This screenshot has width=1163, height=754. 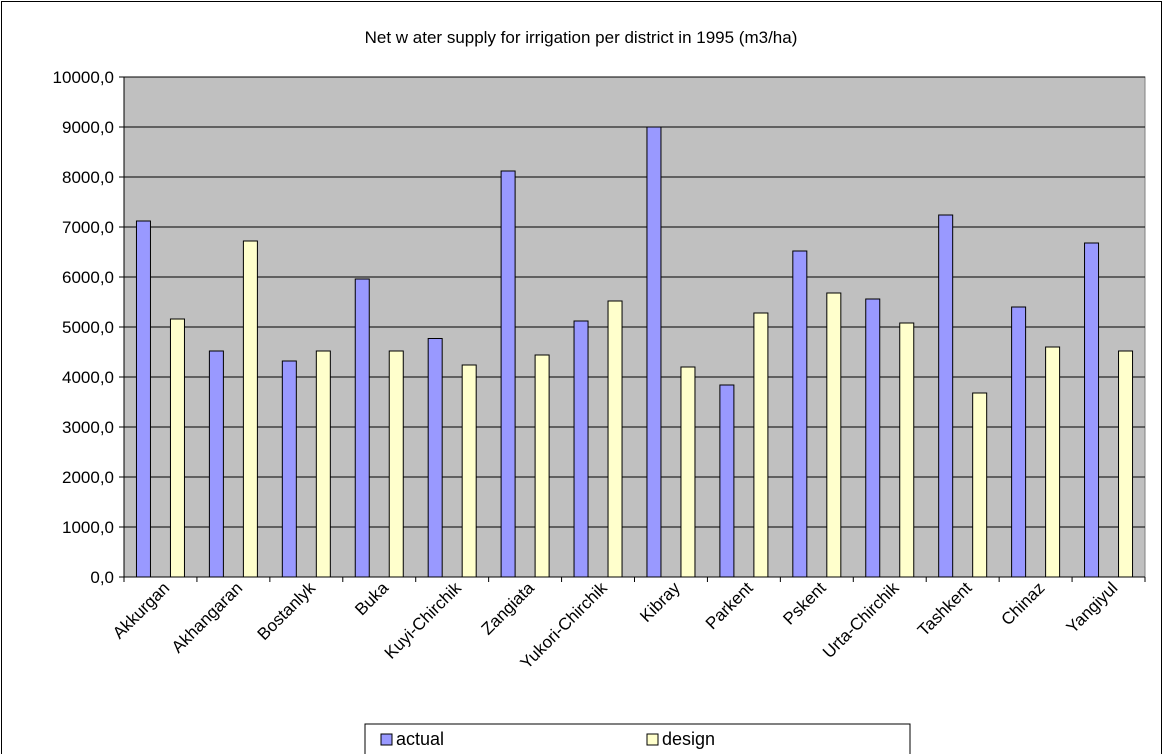 I want to click on bar-actual-kibray, so click(x=654, y=352).